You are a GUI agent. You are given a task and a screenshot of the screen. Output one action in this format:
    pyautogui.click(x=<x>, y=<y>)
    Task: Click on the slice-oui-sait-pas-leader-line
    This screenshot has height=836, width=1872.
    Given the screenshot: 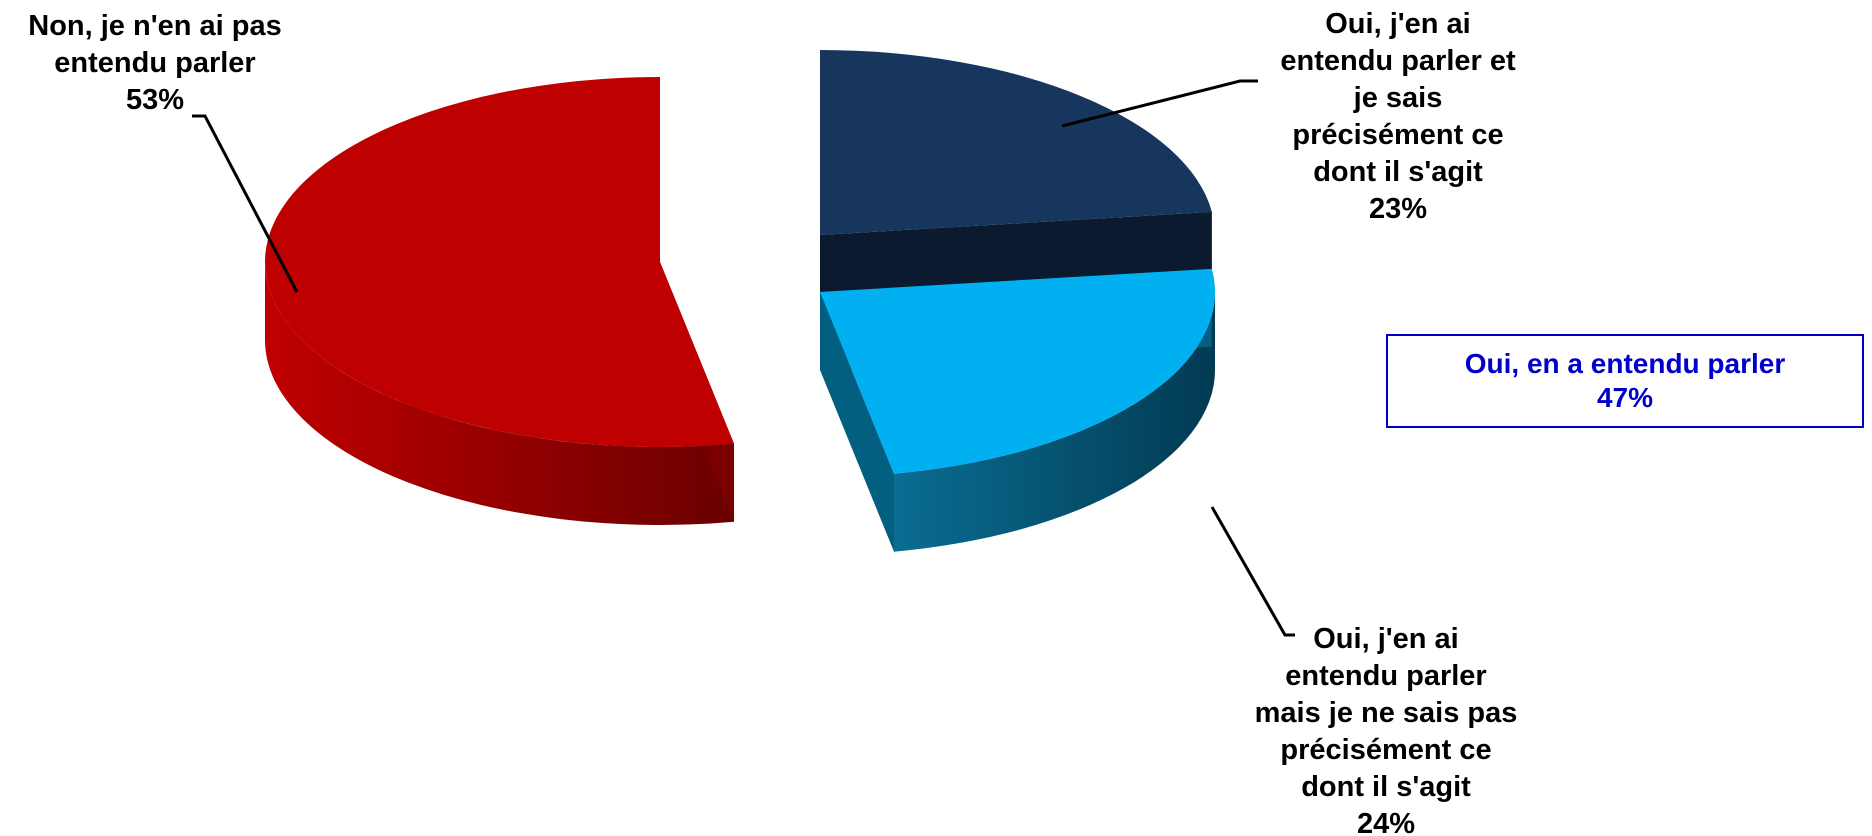 What is the action you would take?
    pyautogui.click(x=1252, y=571)
    